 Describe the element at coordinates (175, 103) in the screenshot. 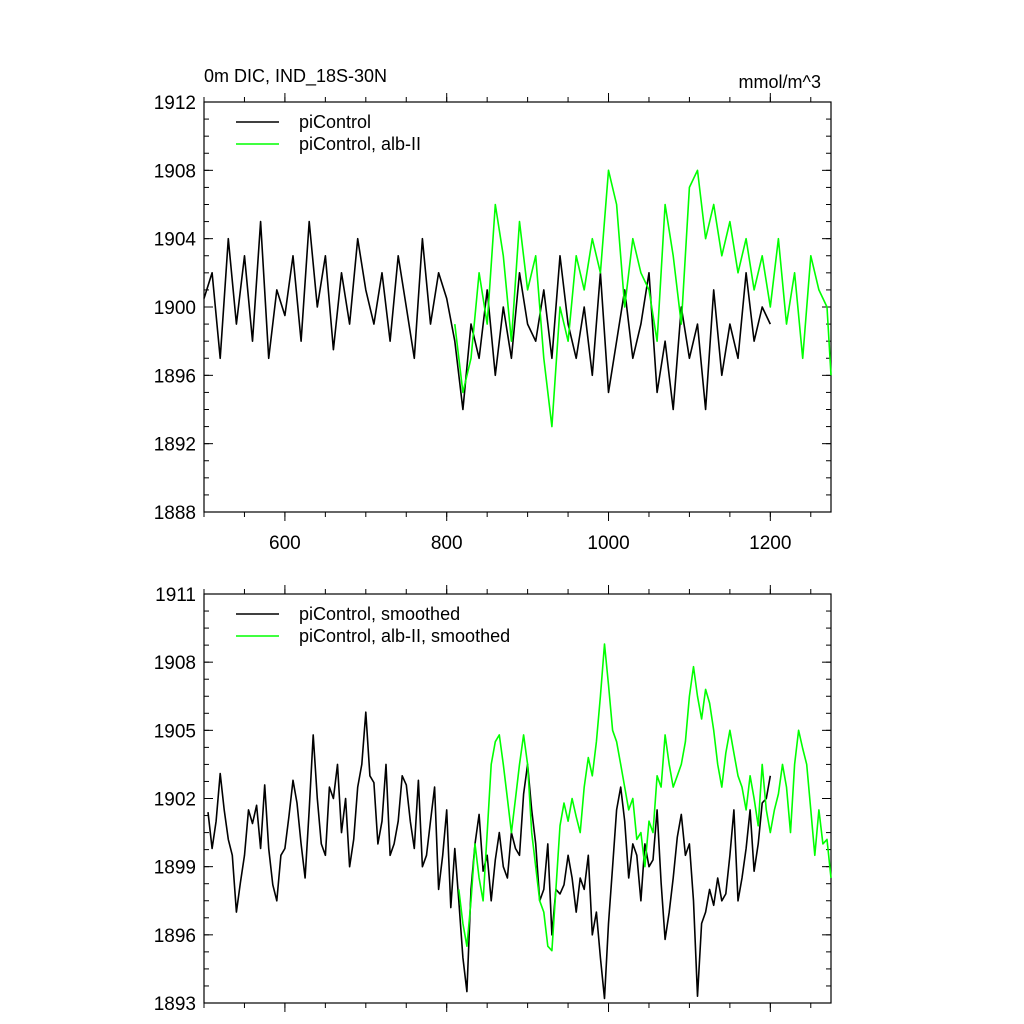

I see `top-y-tick-label: 1912` at that location.